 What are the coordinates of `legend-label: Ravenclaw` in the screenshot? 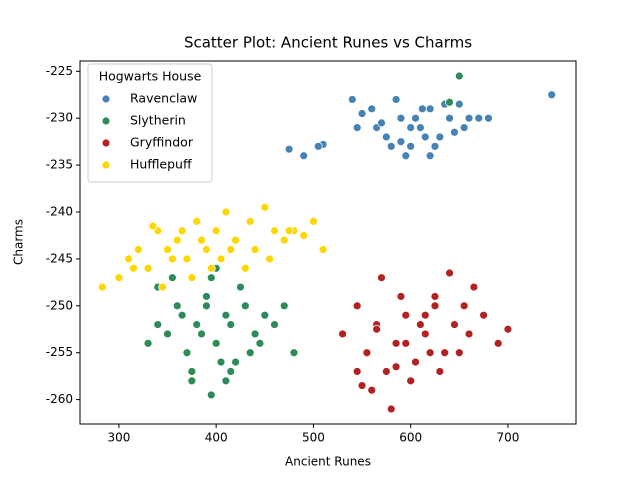 It's located at (163, 98).